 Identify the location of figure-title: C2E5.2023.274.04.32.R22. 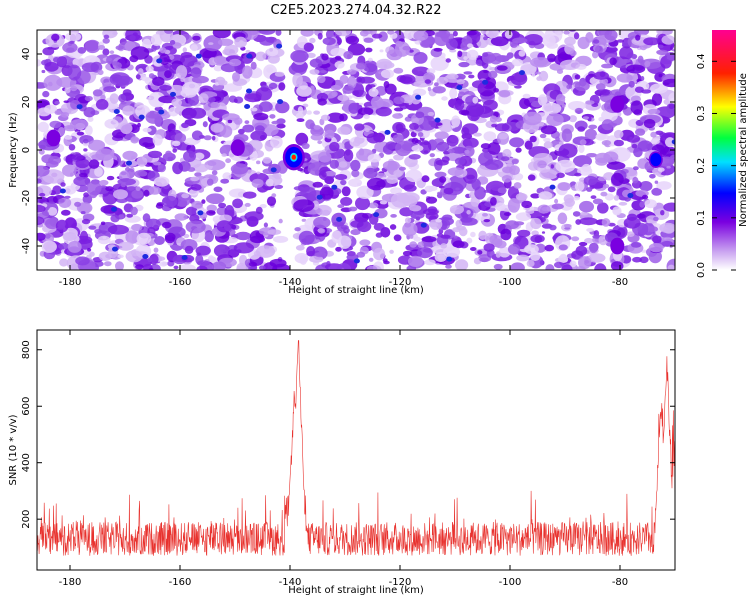
(355, 10).